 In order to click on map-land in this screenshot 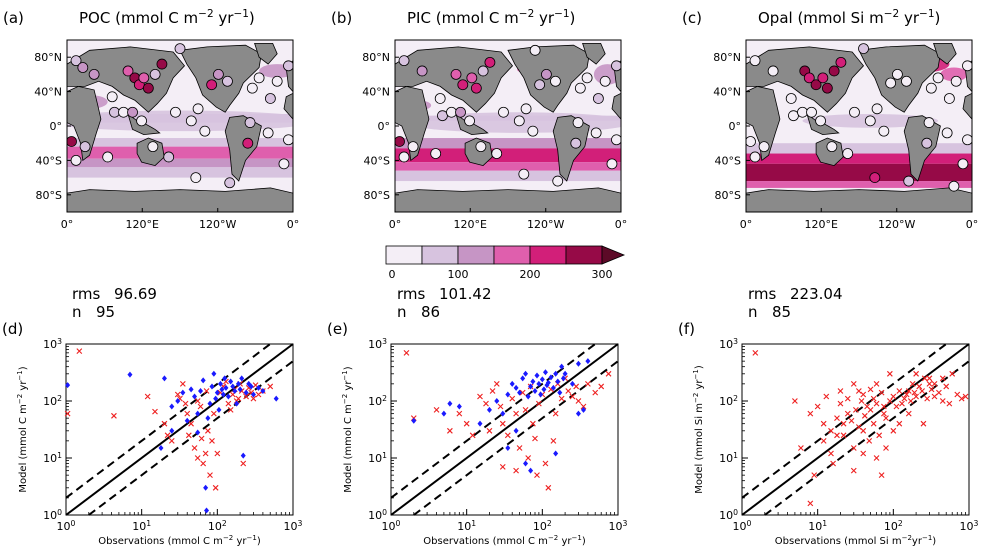, I will do `click(454, 79)`.